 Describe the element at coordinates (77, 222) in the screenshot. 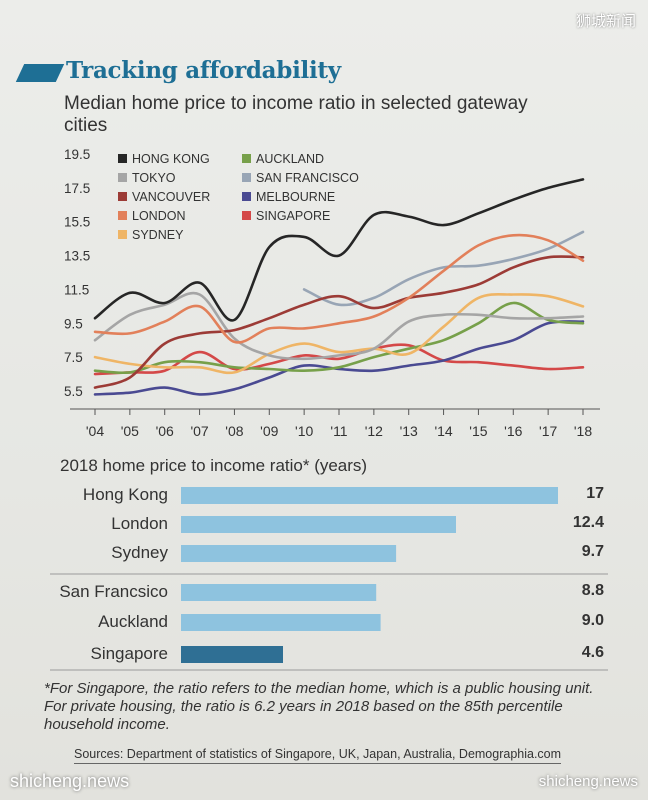

I see `y-tick-label: 15.5` at that location.